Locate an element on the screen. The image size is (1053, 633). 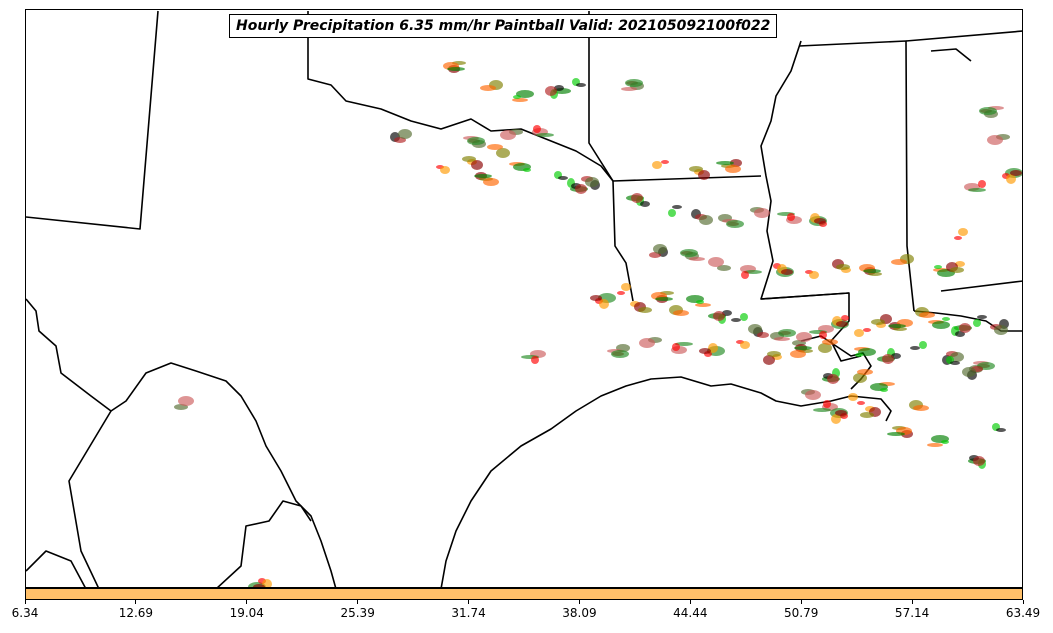
colorbar-tick-label: 6.34 is located at coordinates (25, 613).